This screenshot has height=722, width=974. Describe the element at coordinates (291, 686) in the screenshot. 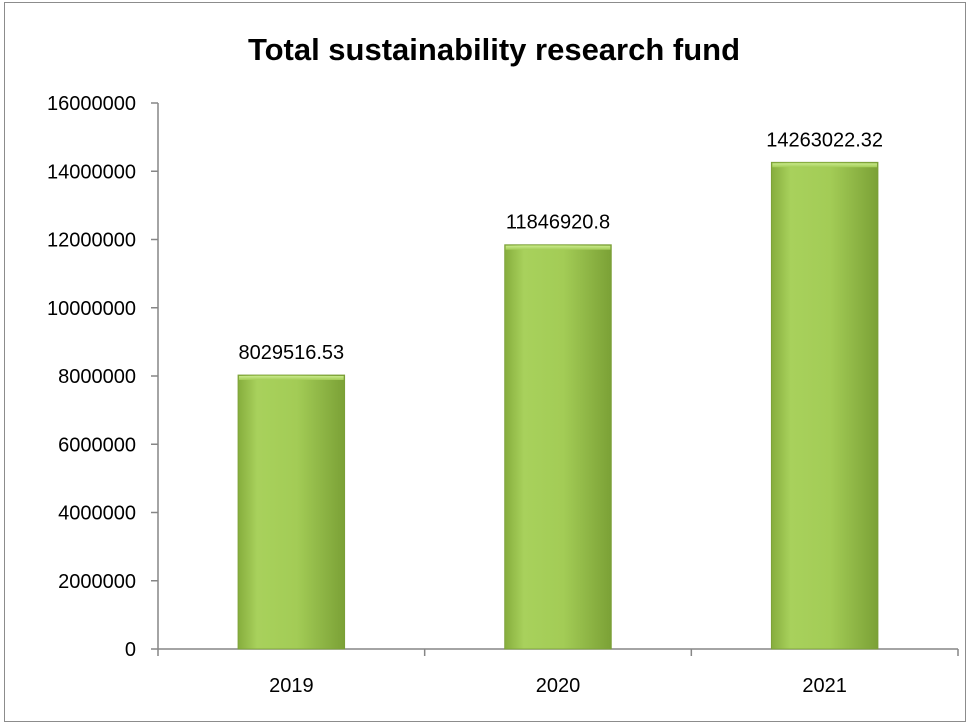

I see `x-tick-label: 2019` at that location.